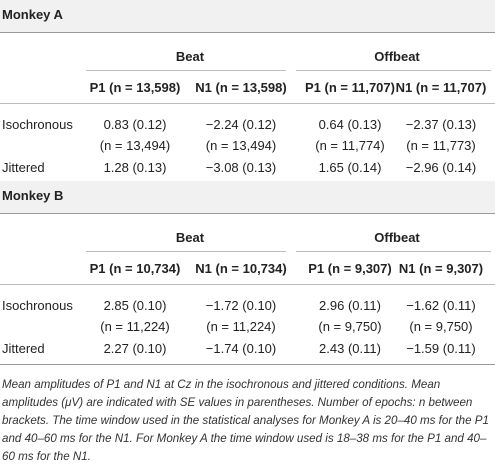 The image size is (495, 468). Describe the element at coordinates (135, 348) in the screenshot. I see `cell: 2.27 (0.10)` at that location.